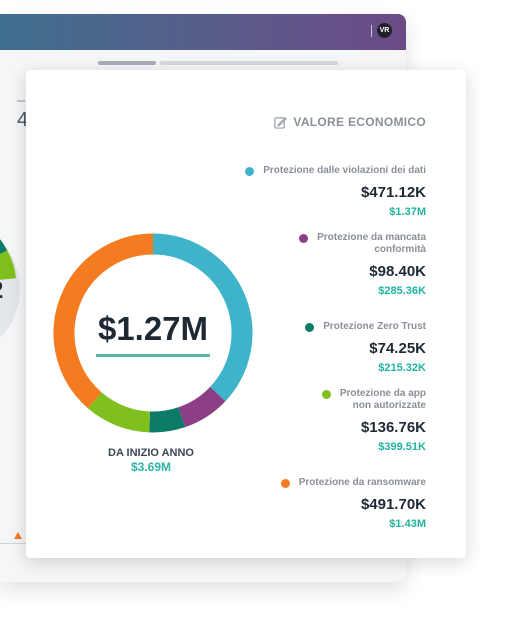 This screenshot has width=512, height=637. I want to click on card-title: VALORE ECONOMICO, so click(359, 122).